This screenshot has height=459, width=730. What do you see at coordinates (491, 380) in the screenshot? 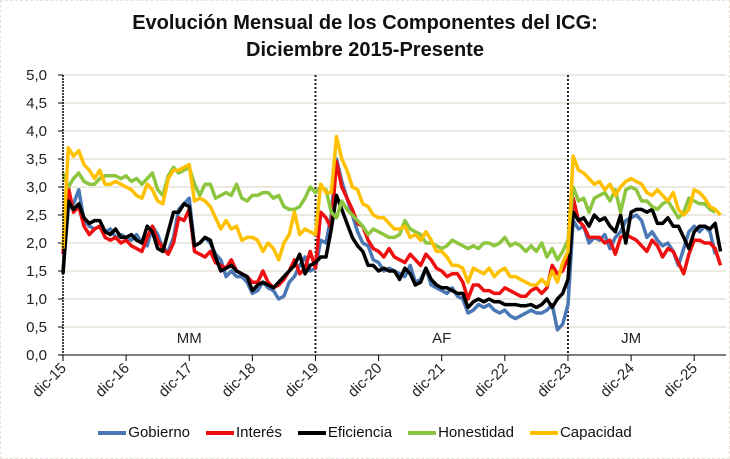
I see `x-tick-label: dic-22` at bounding box center [491, 380].